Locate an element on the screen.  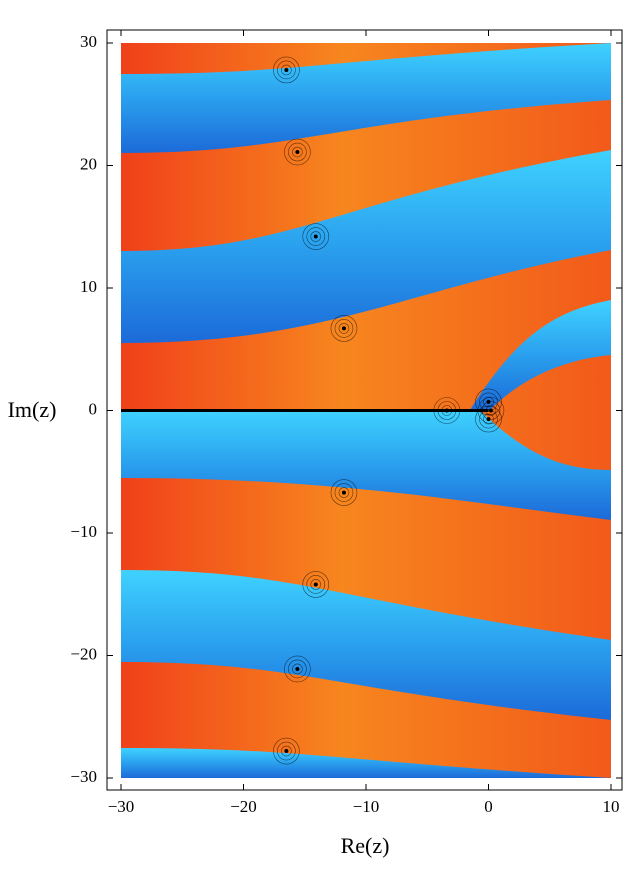
x-axis-title: Re(z) is located at coordinates (365, 845).